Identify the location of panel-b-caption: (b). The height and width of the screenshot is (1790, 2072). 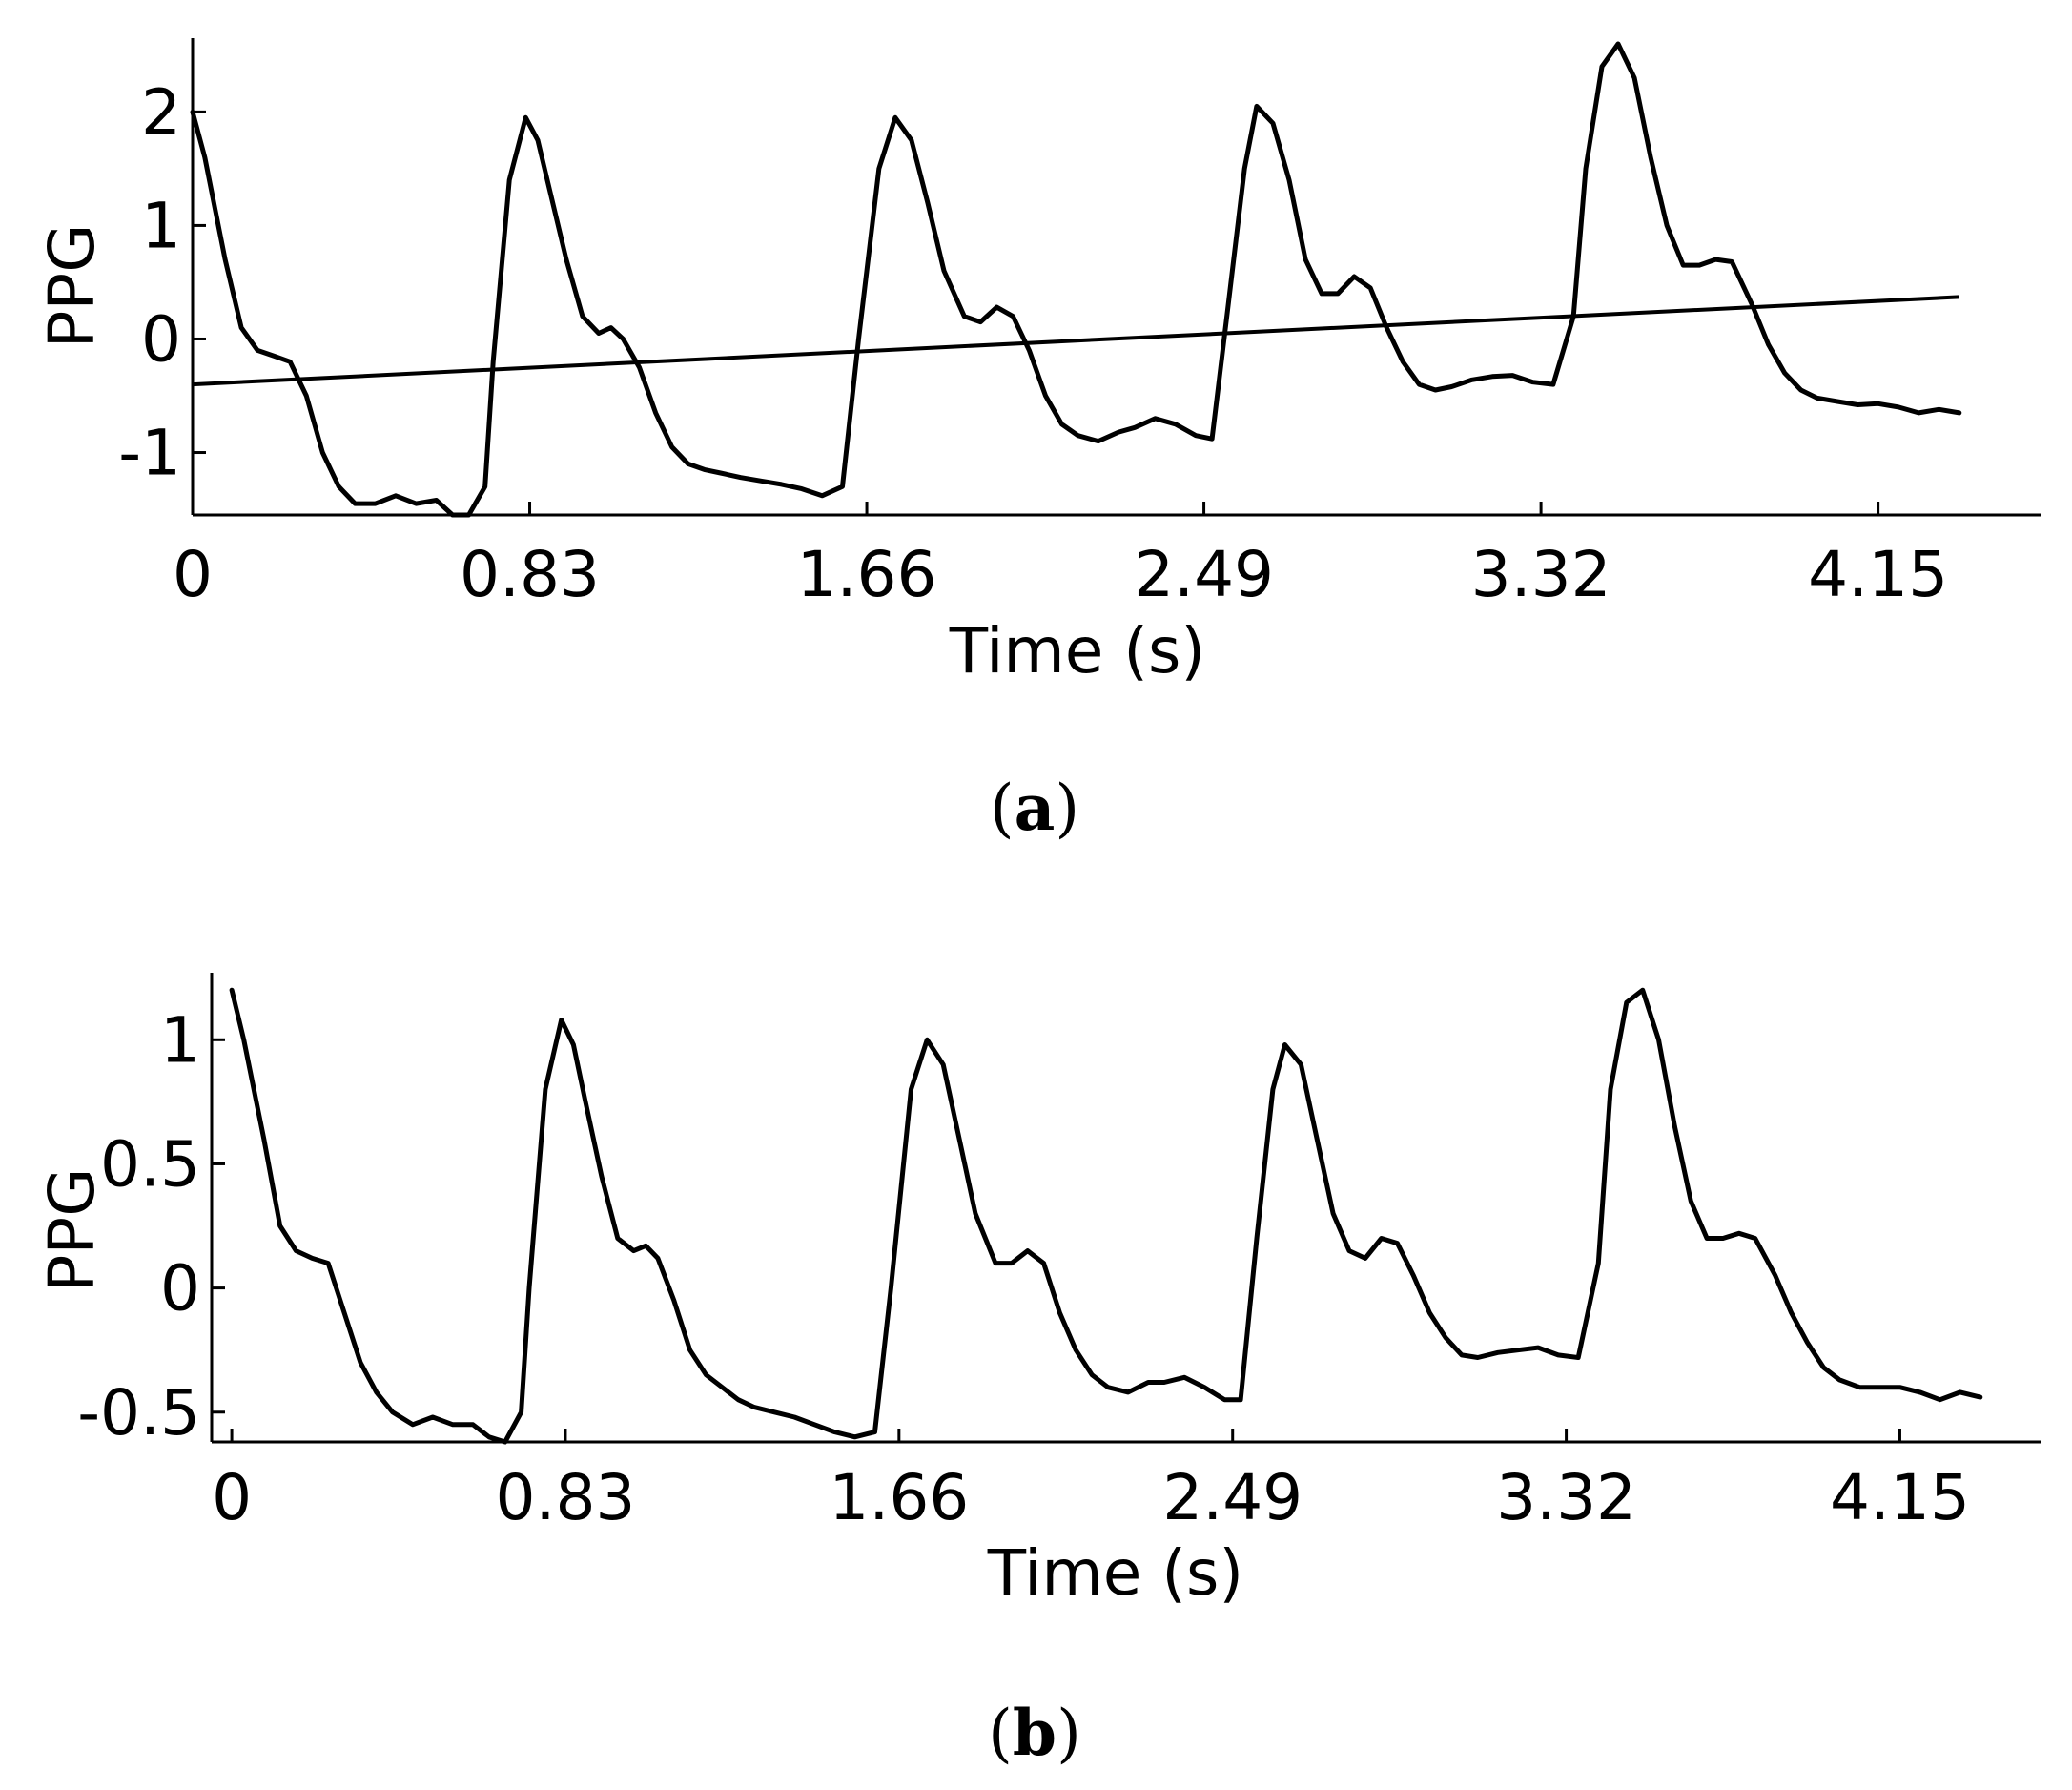
(1035, 1733).